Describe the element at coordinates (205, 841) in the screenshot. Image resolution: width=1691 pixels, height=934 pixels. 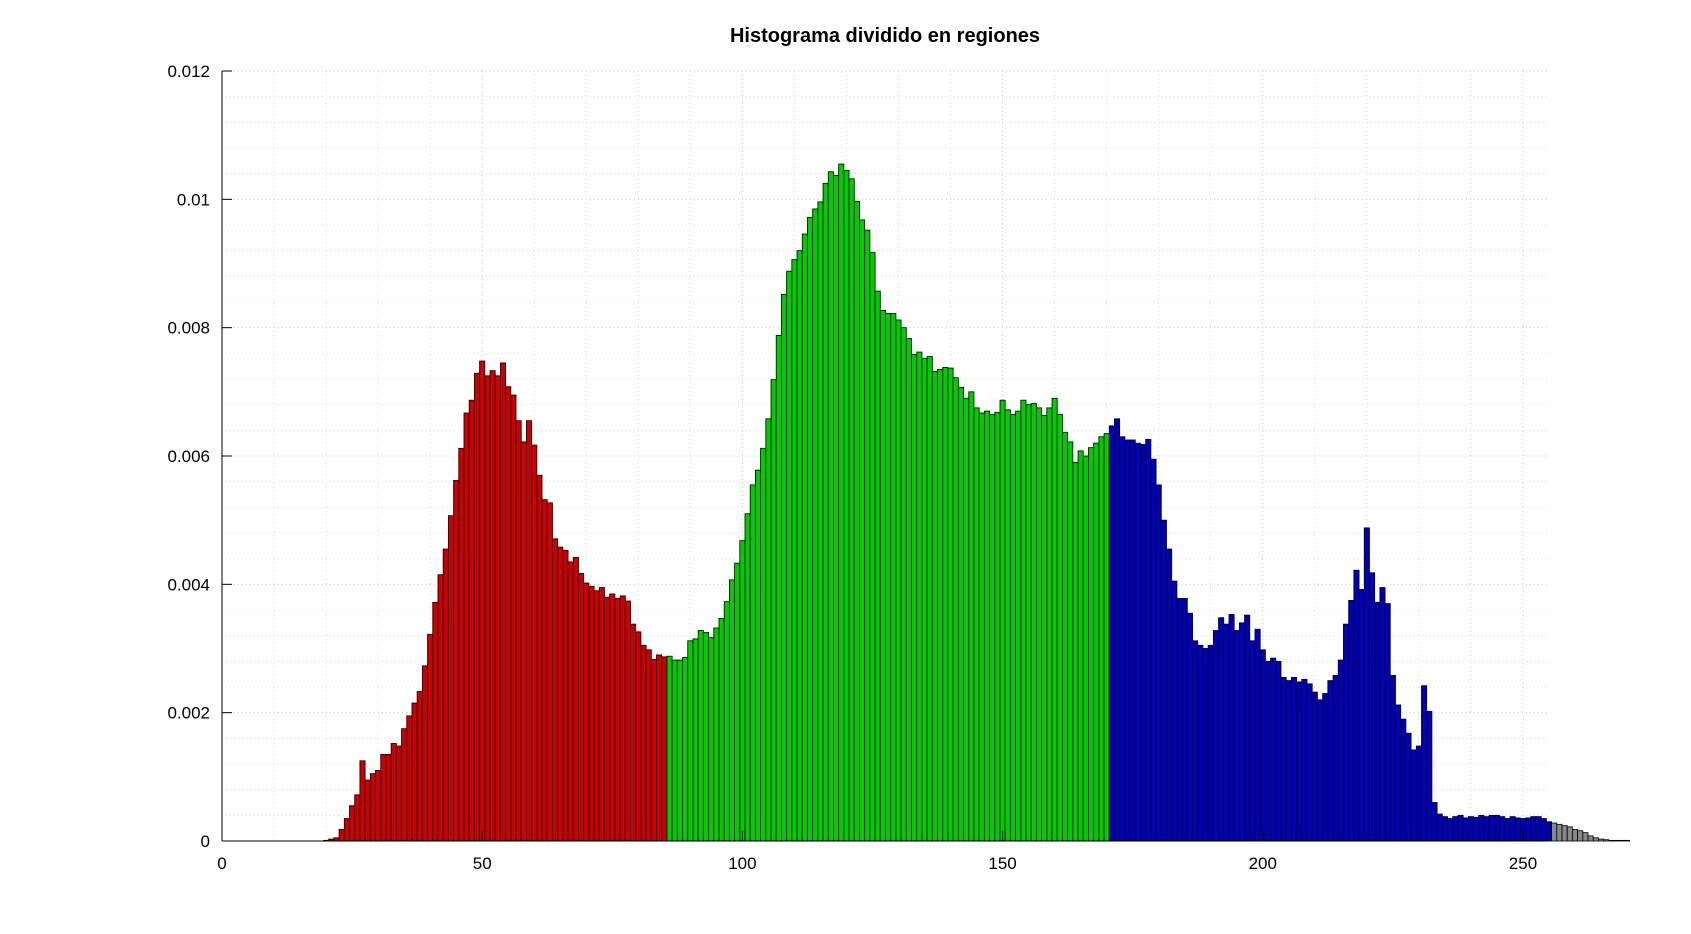
I see `y-tick-label: 0` at that location.